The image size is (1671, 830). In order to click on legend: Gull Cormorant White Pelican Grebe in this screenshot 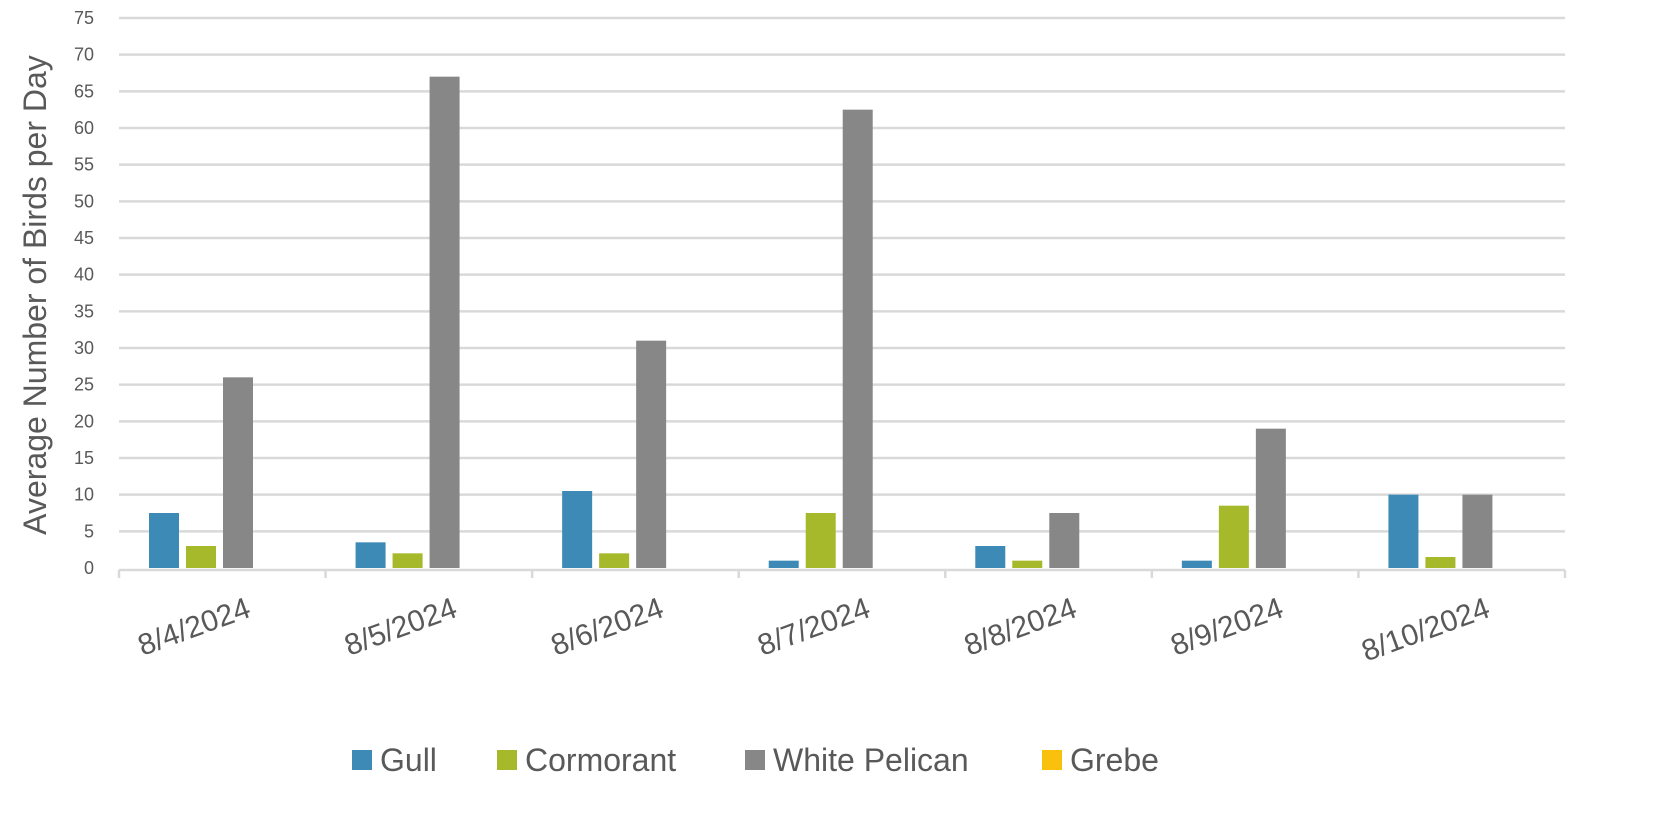, I will do `click(755, 760)`.